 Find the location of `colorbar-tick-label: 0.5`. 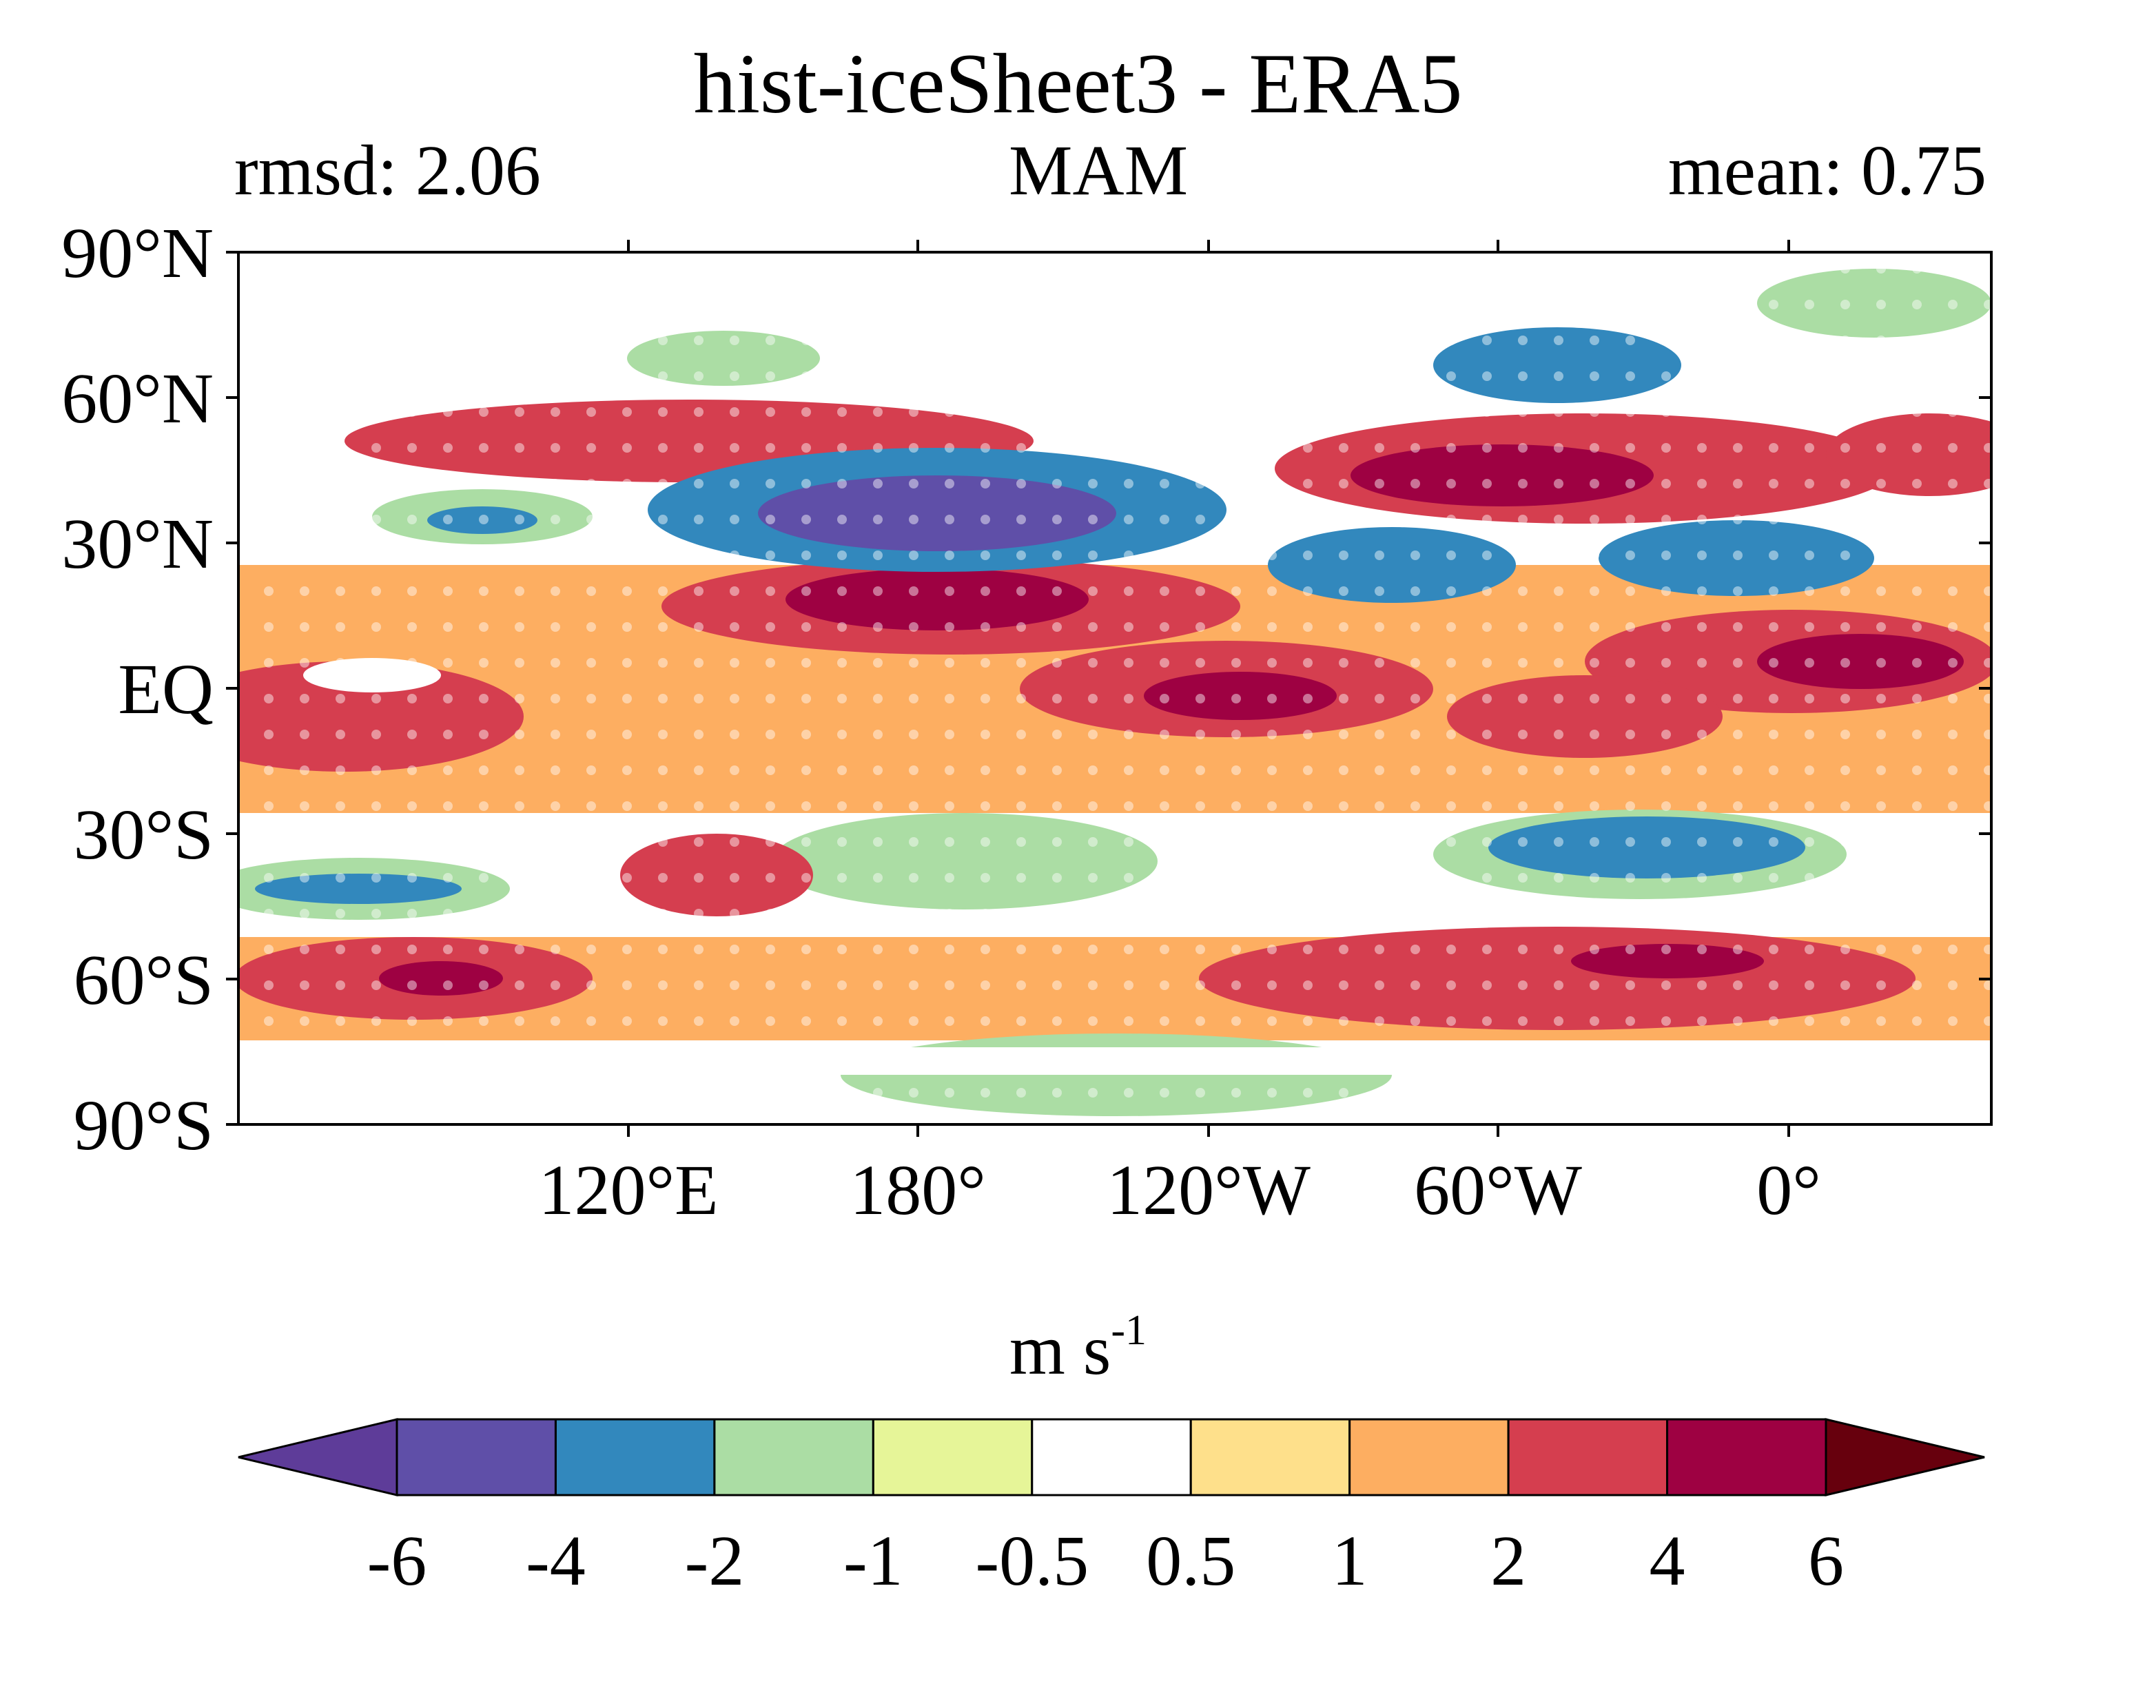

colorbar-tick-label: 0.5 is located at coordinates (1190, 1561).